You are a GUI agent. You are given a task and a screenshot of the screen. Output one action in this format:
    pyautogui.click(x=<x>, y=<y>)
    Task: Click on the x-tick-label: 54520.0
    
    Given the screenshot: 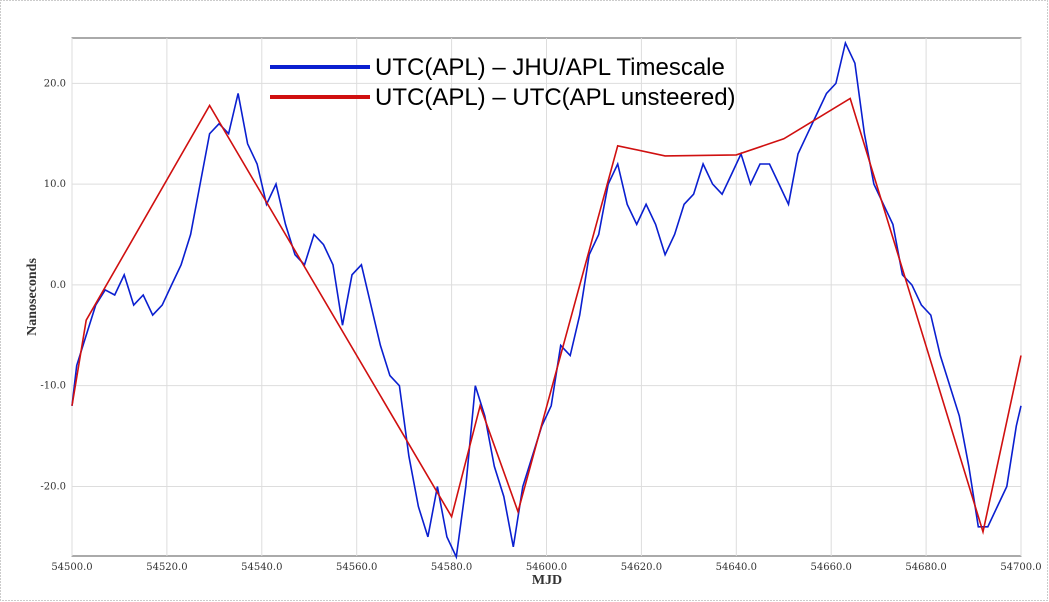 What is the action you would take?
    pyautogui.click(x=166, y=567)
    